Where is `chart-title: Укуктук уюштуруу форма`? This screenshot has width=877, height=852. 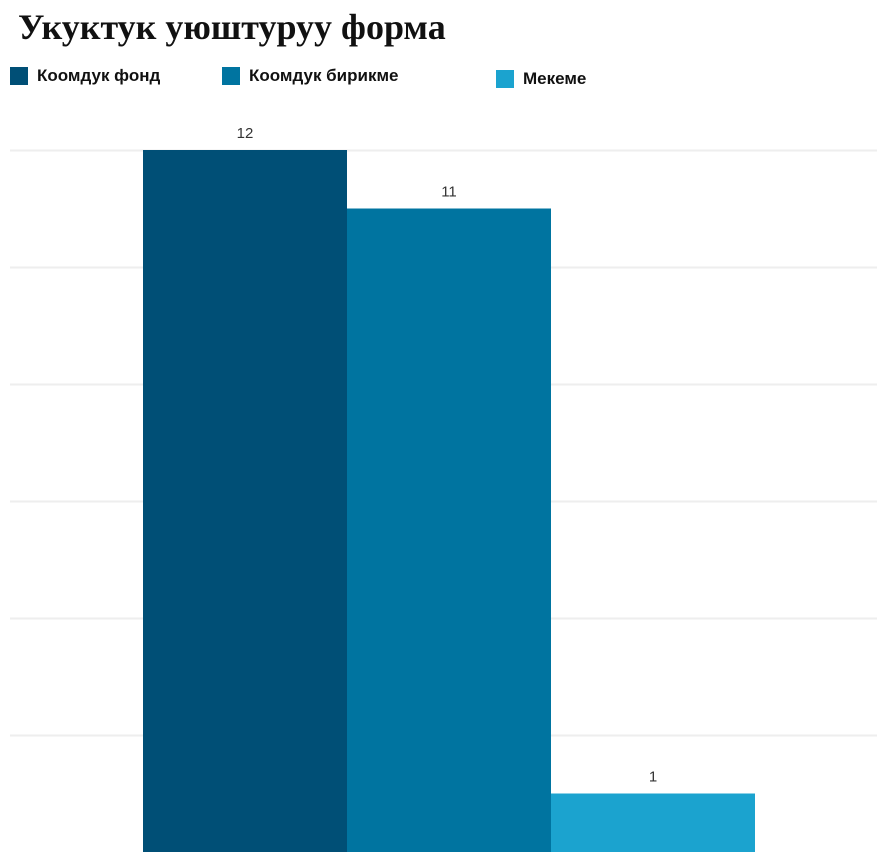 chart-title: Укуктук уюштуруу форма is located at coordinates (232, 27).